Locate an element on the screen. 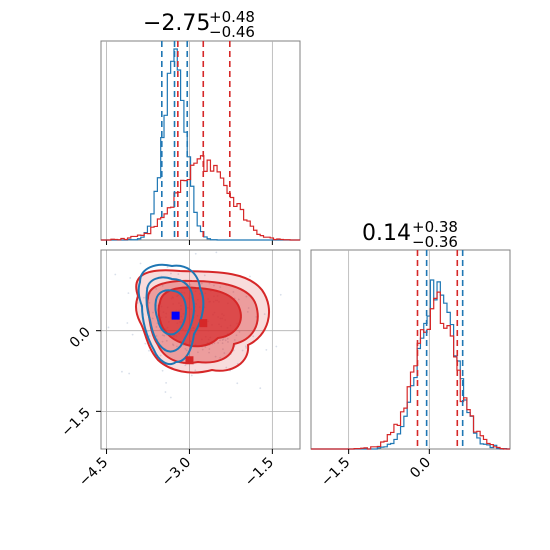 The image size is (550, 550). blue-contour-mid is located at coordinates (170, 314).